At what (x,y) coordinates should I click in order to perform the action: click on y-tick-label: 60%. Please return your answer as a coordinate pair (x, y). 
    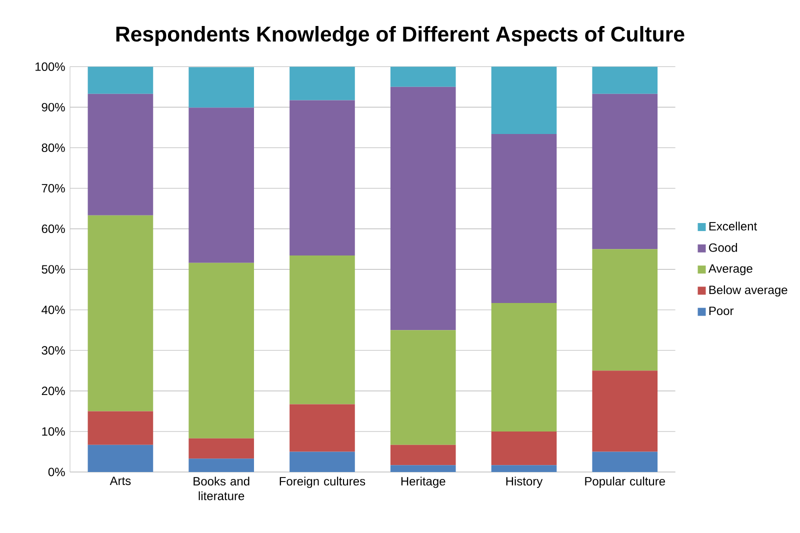
    Looking at the image, I should click on (53, 228).